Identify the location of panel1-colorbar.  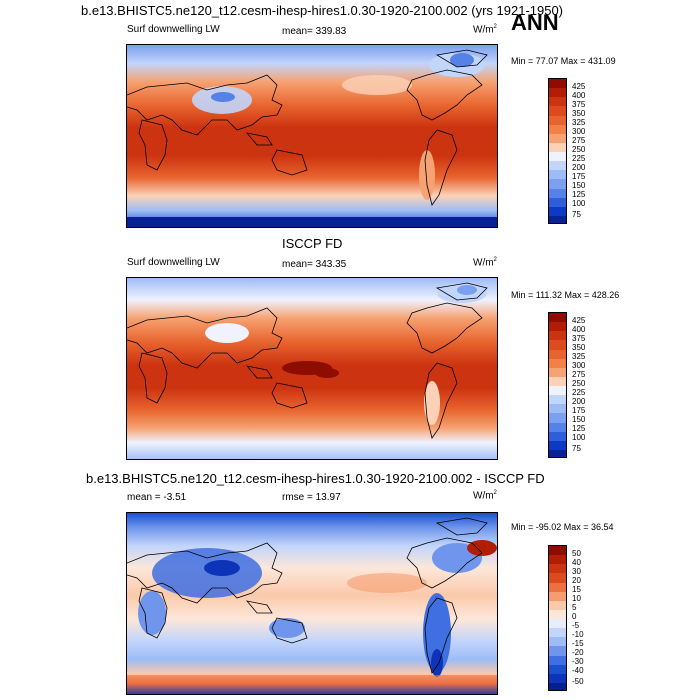
(557, 151).